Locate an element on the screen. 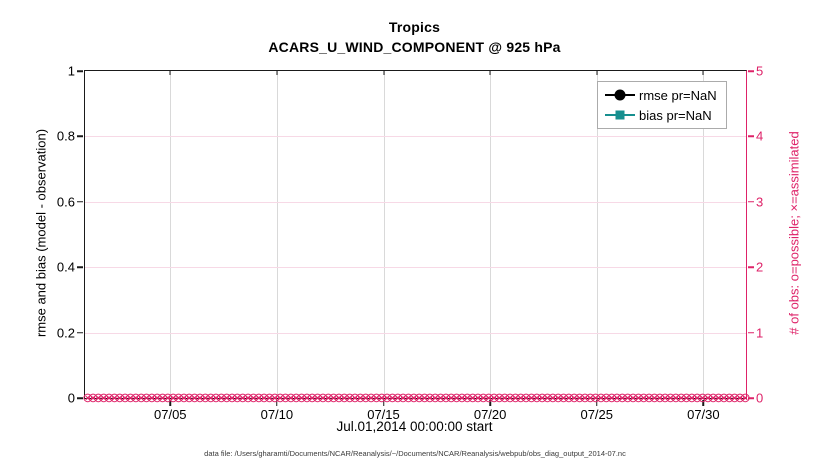 This screenshot has width=830, height=470. x-tick-label: 07/15 is located at coordinates (383, 414).